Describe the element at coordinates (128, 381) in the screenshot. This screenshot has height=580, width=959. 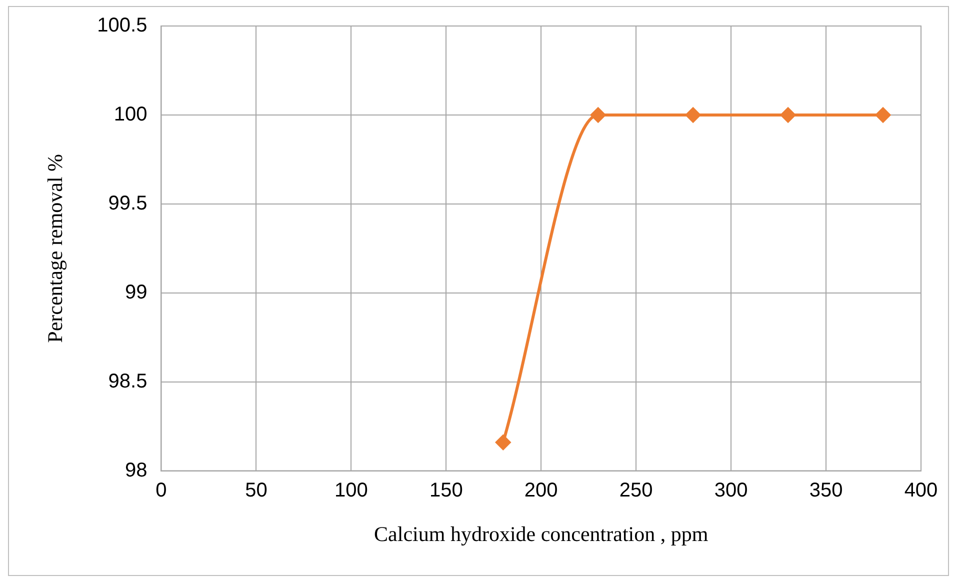
I see `y-tick-label: 98.5` at that location.